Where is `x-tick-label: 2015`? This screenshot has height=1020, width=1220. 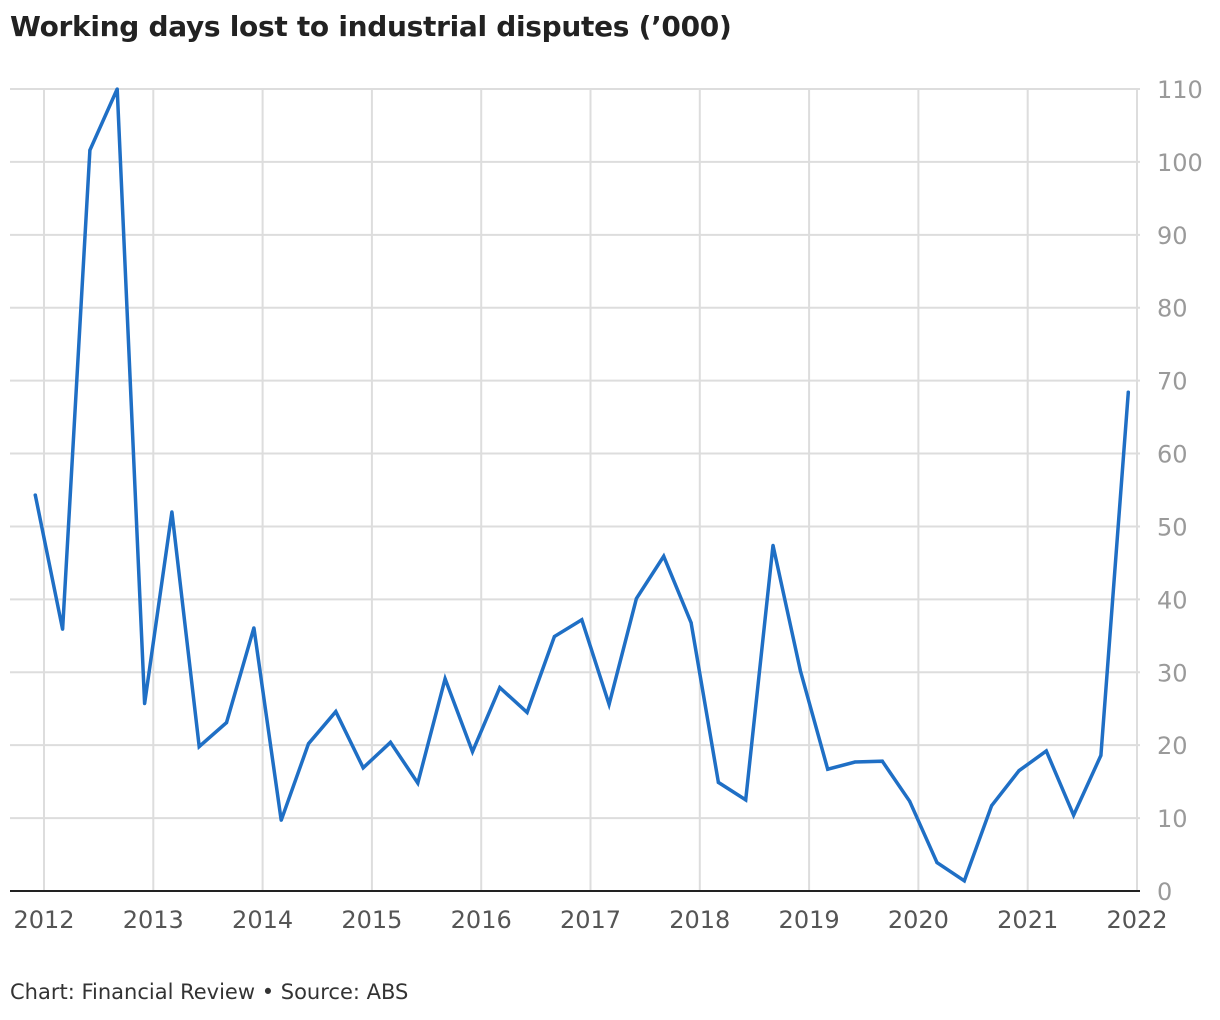
x-tick-label: 2015 is located at coordinates (371, 920).